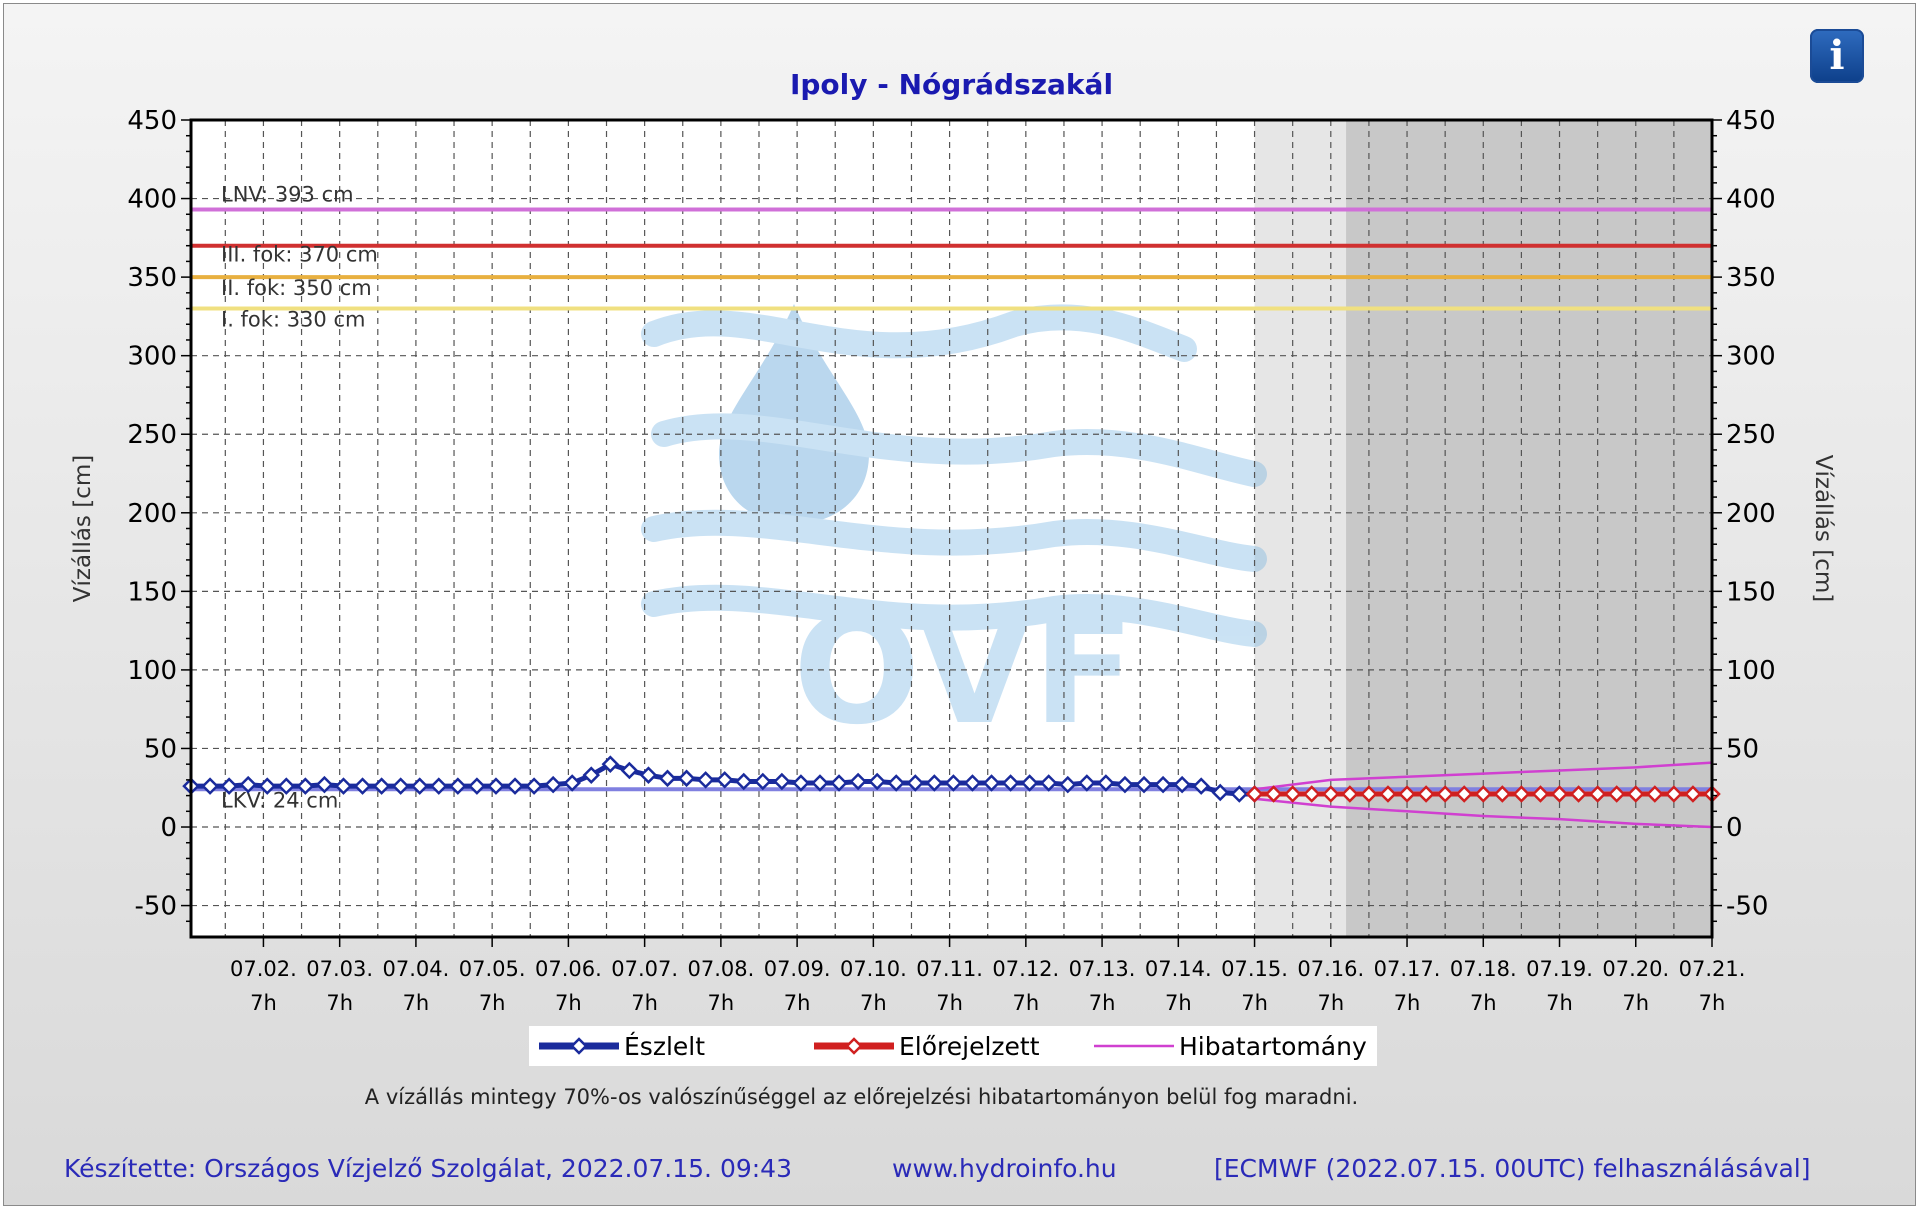  What do you see at coordinates (1751, 357) in the screenshot?
I see `y-tick-label-right: 300` at bounding box center [1751, 357].